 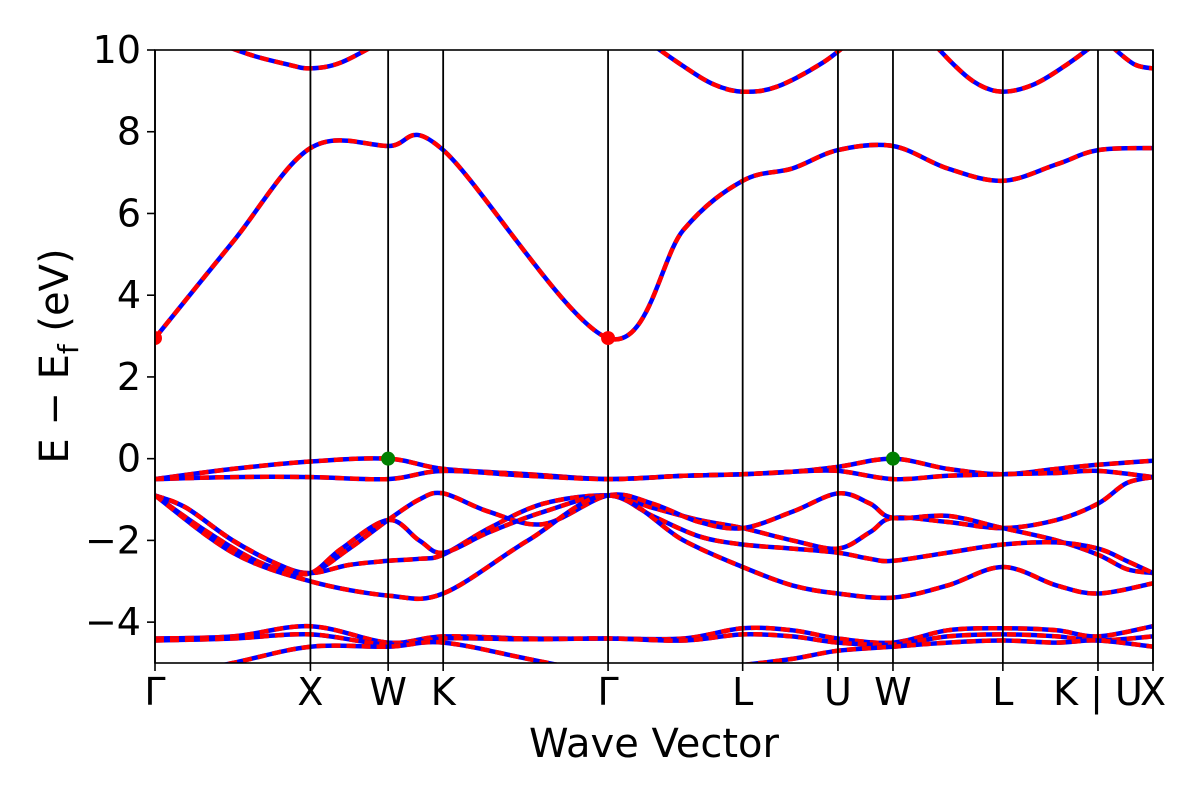 I want to click on y-axis-label: E − Ef (eV), so click(x=58, y=355).